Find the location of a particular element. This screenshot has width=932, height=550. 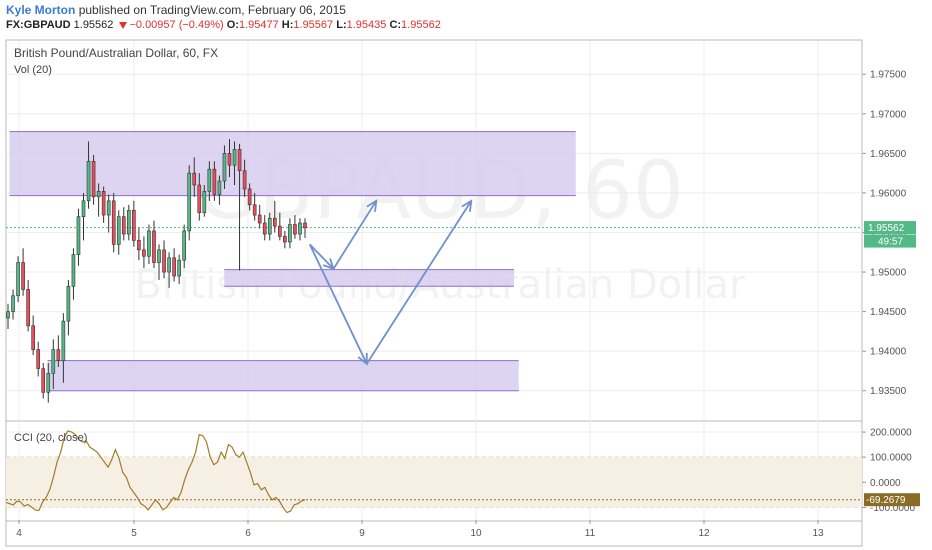

countdown-tag-label: 49:57 is located at coordinates (890, 242).